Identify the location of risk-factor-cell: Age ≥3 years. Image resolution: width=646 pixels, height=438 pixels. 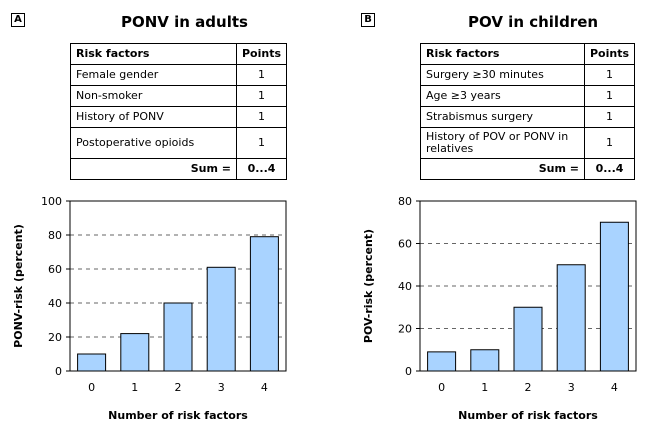
(502, 96).